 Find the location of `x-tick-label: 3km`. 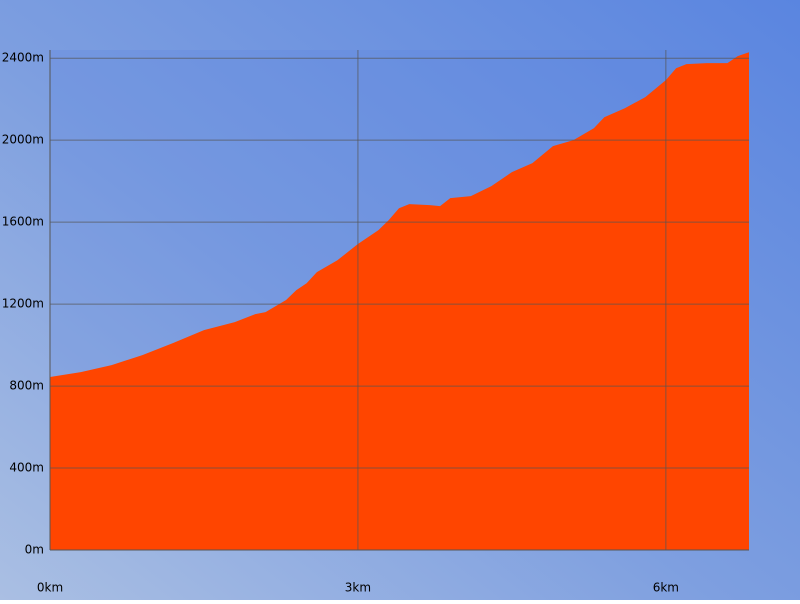

x-tick-label: 3km is located at coordinates (358, 588).